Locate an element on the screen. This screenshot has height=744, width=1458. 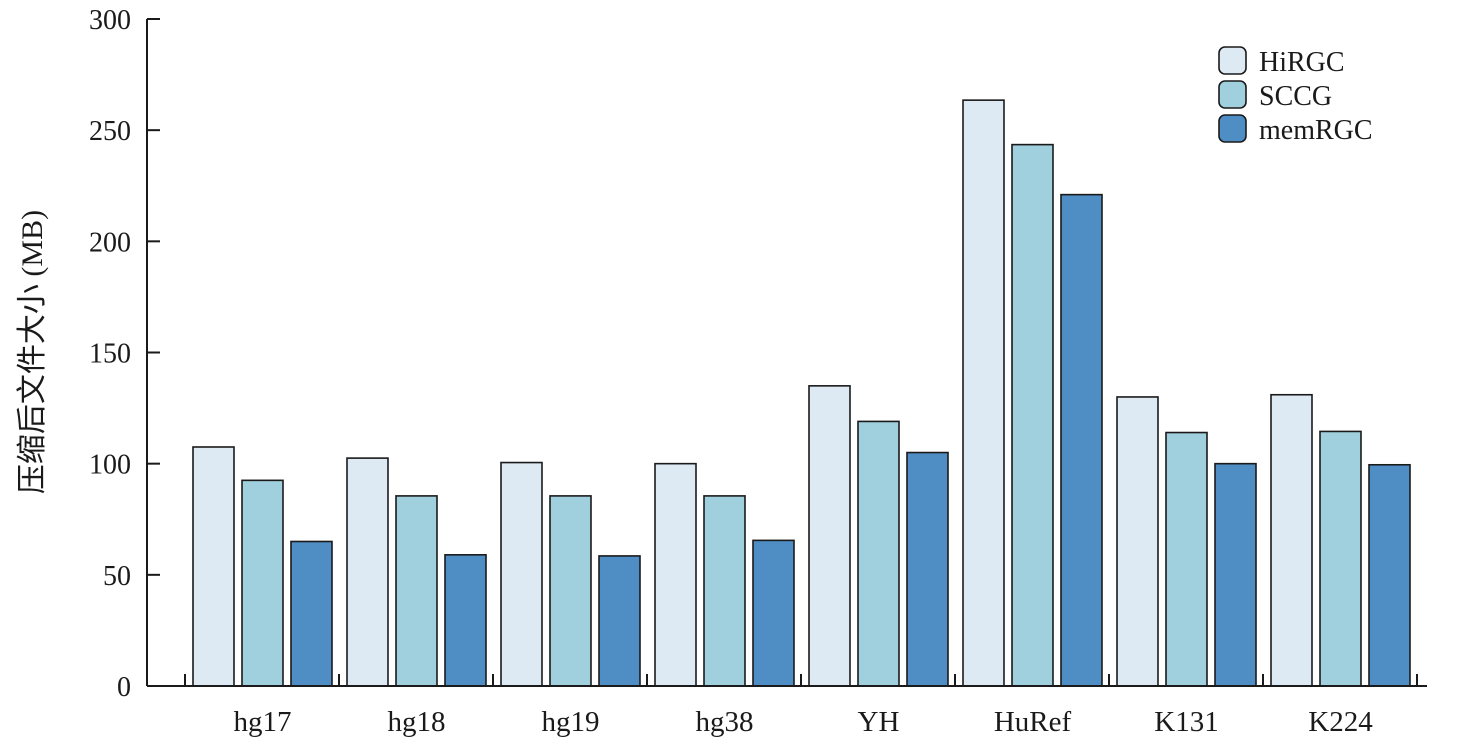
legend-swatch-hirgc is located at coordinates (1232, 60).